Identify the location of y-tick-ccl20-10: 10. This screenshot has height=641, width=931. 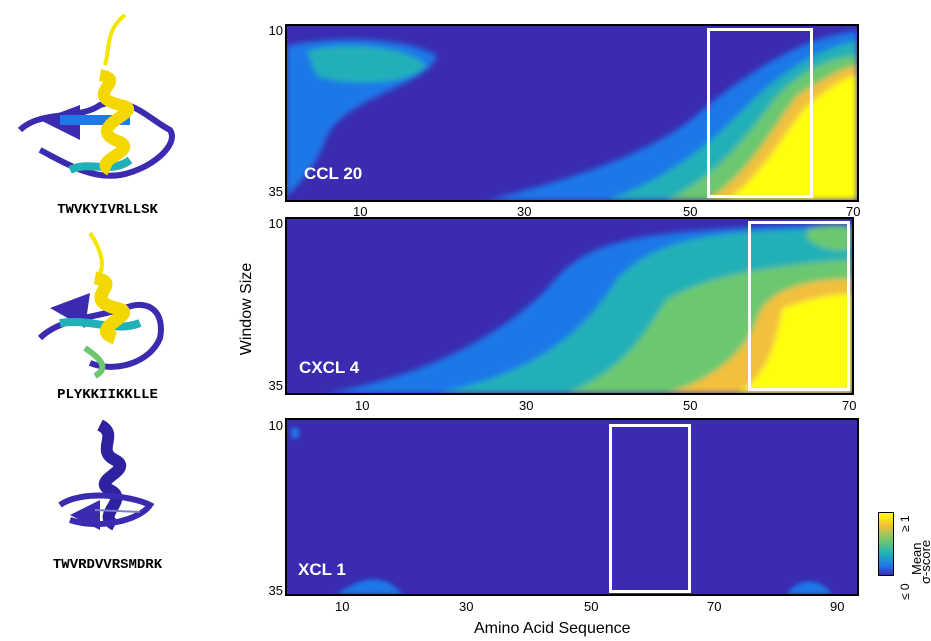
(275, 30).